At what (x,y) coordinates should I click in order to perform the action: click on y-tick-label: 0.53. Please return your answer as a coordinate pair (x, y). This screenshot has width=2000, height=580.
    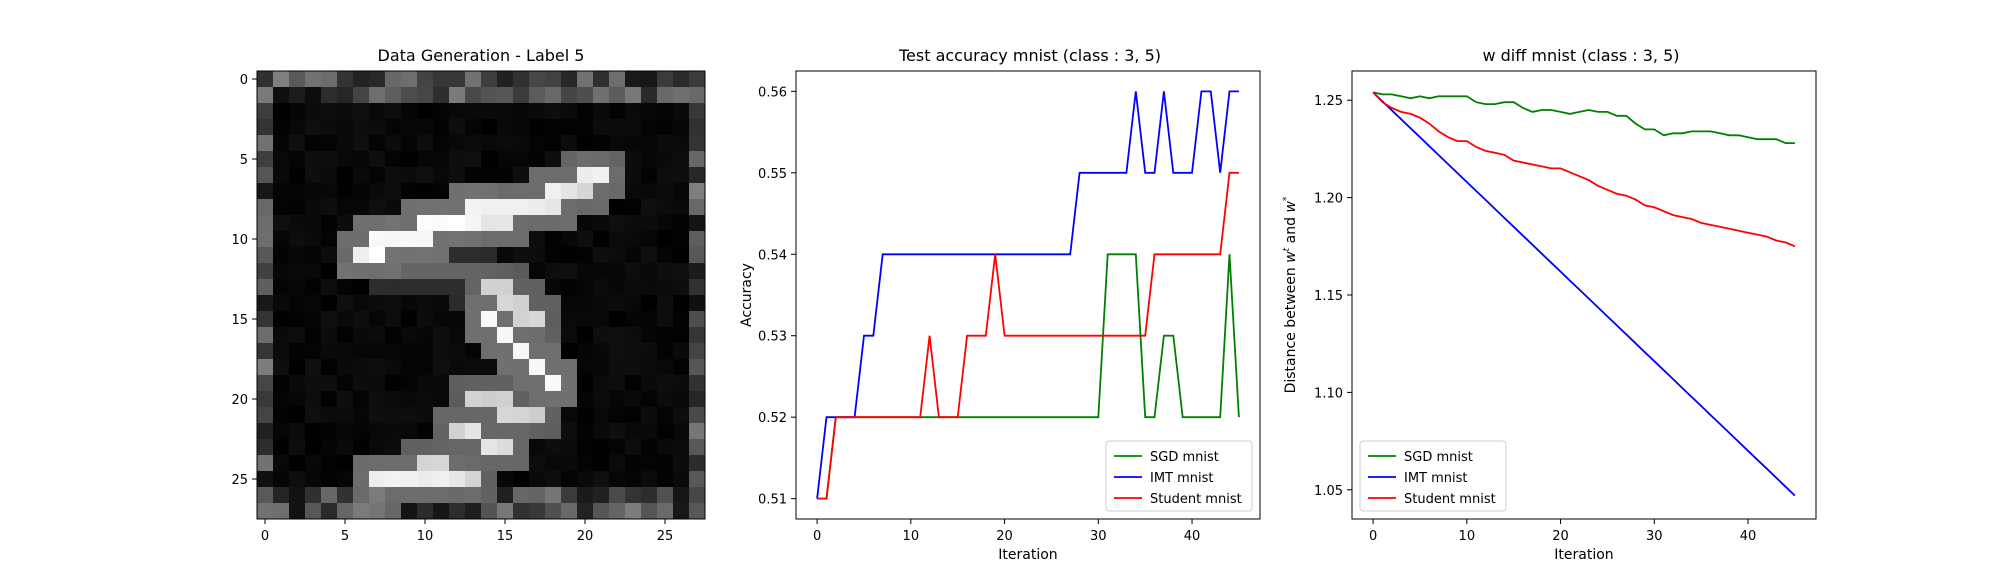
    Looking at the image, I should click on (772, 337).